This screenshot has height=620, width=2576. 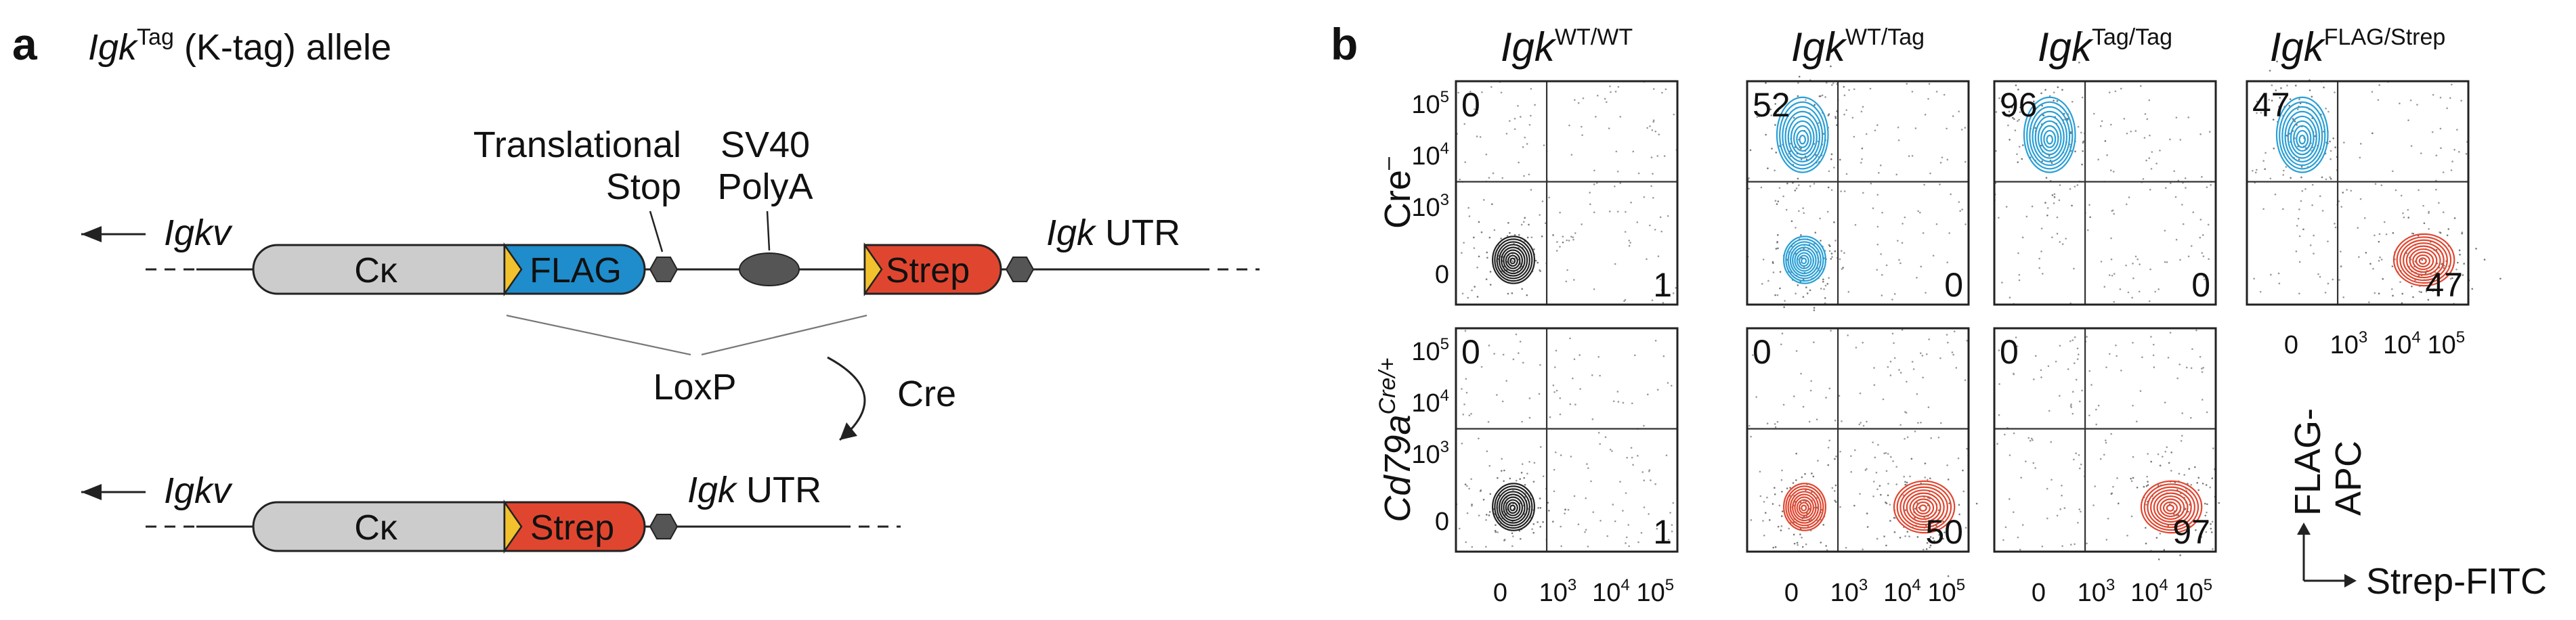 What do you see at coordinates (1858, 47) in the screenshot?
I see `column-title: IgkWT/Tag` at bounding box center [1858, 47].